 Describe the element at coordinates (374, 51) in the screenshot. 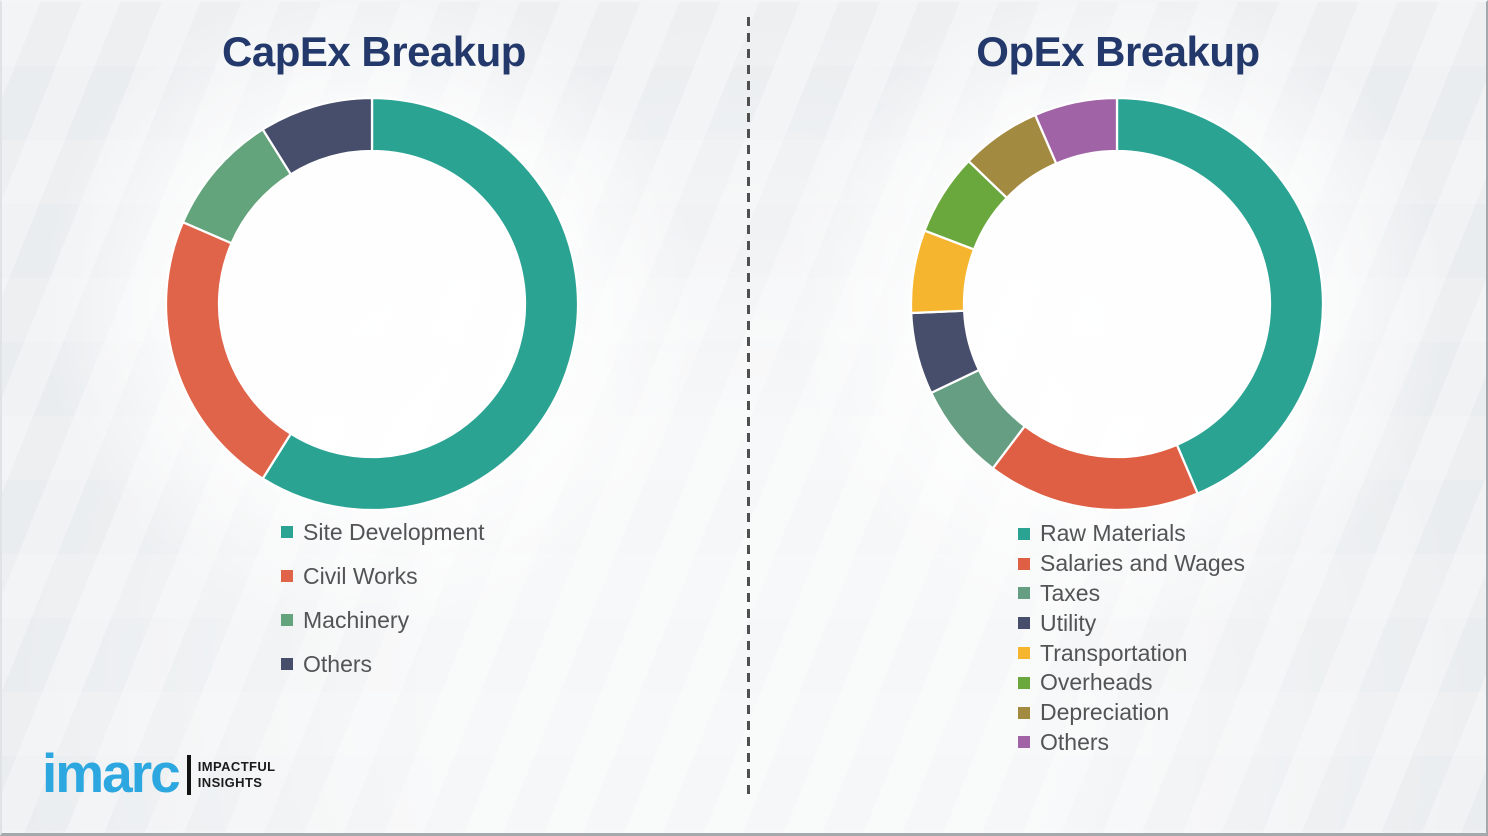

I see `capex-title: CapEx Breakup` at that location.